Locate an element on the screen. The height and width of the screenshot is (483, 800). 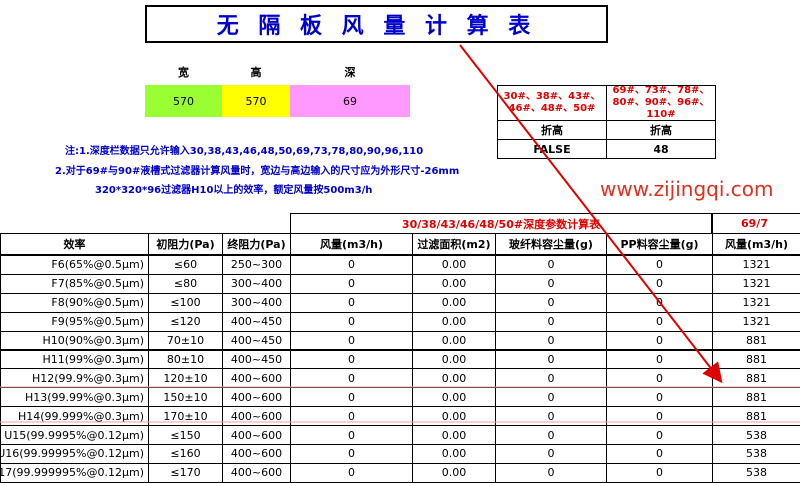
input-value: 69 is located at coordinates (350, 101).